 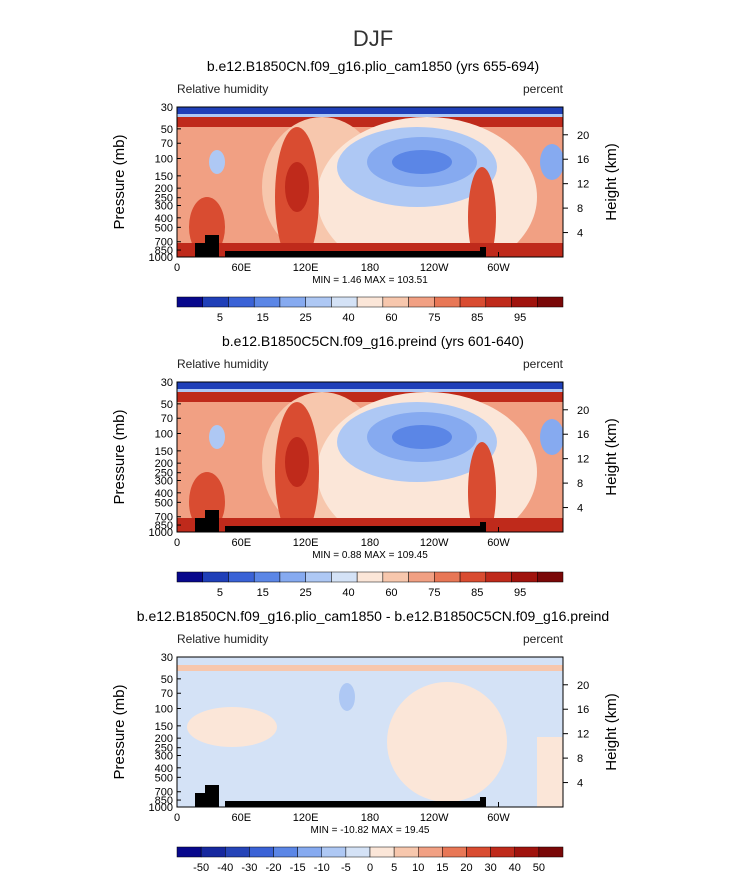 I want to click on small-dry-patch-east, so click(x=551, y=162).